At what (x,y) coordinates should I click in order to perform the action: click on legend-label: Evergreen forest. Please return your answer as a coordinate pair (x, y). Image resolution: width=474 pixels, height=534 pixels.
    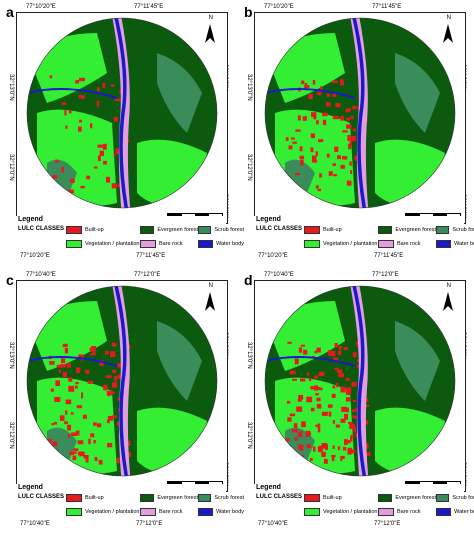
    Looking at the image, I should click on (415, 498).